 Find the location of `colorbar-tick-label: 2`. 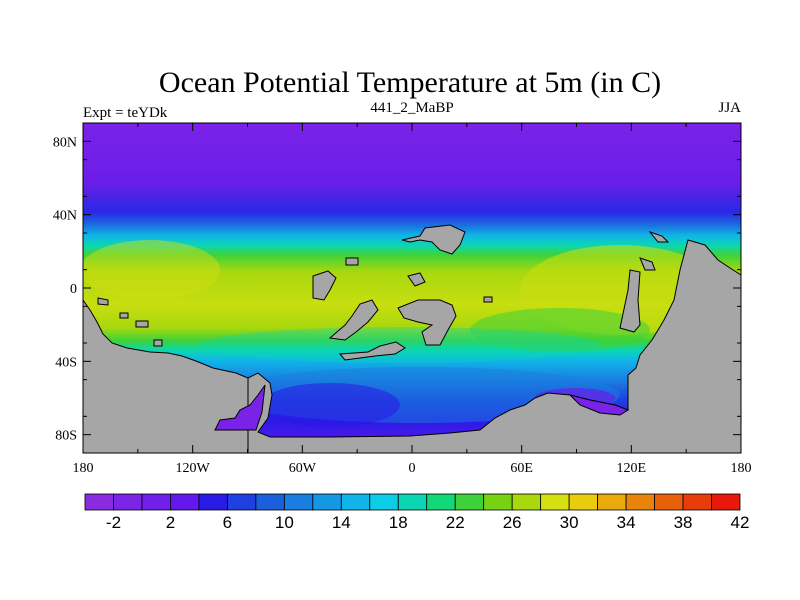

colorbar-tick-label: 2 is located at coordinates (170, 522).